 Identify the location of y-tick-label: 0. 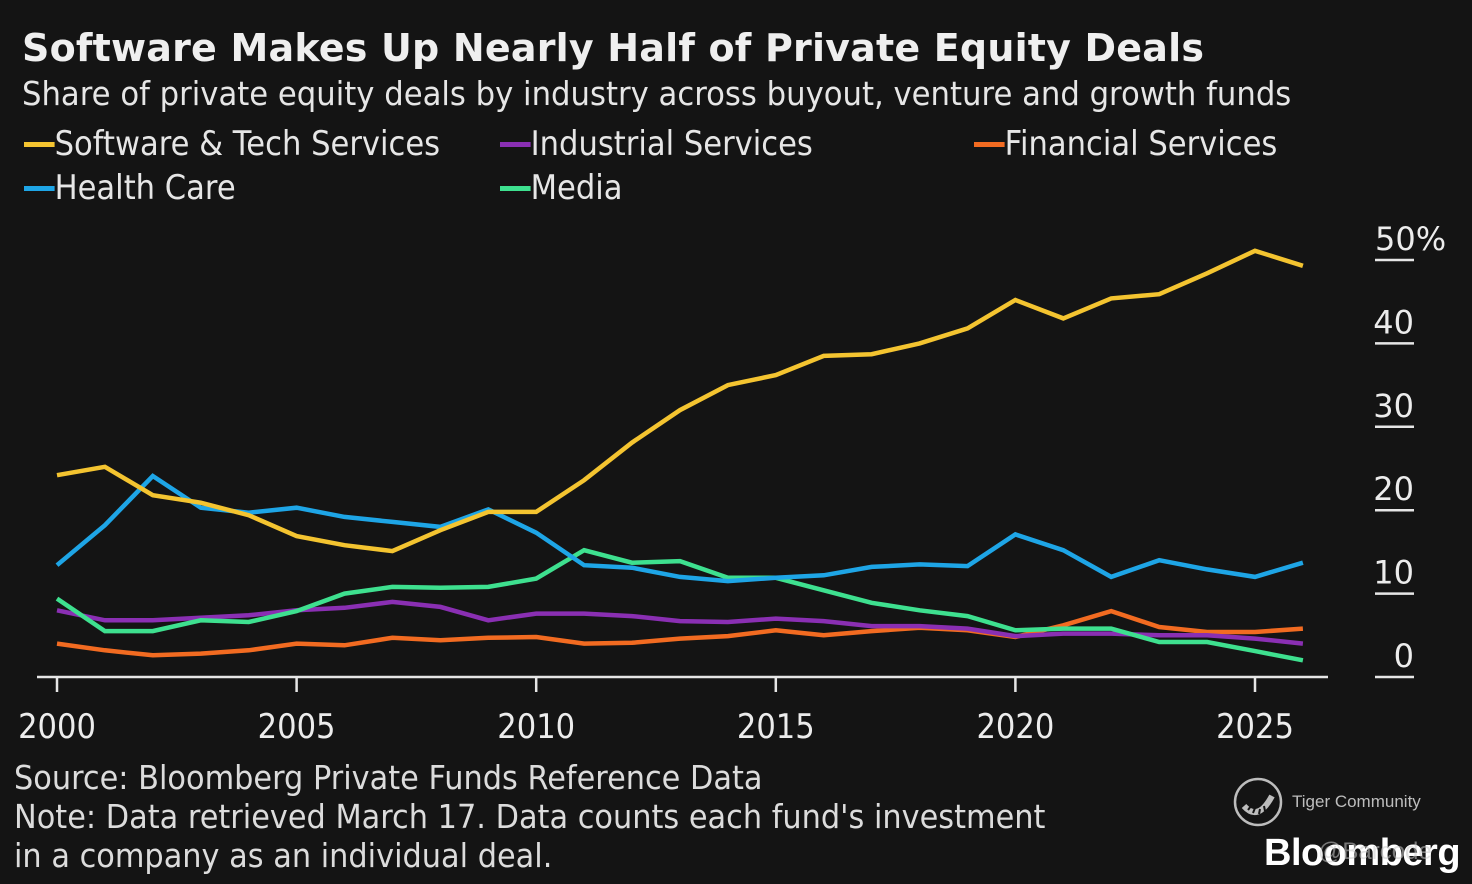
(1404, 656).